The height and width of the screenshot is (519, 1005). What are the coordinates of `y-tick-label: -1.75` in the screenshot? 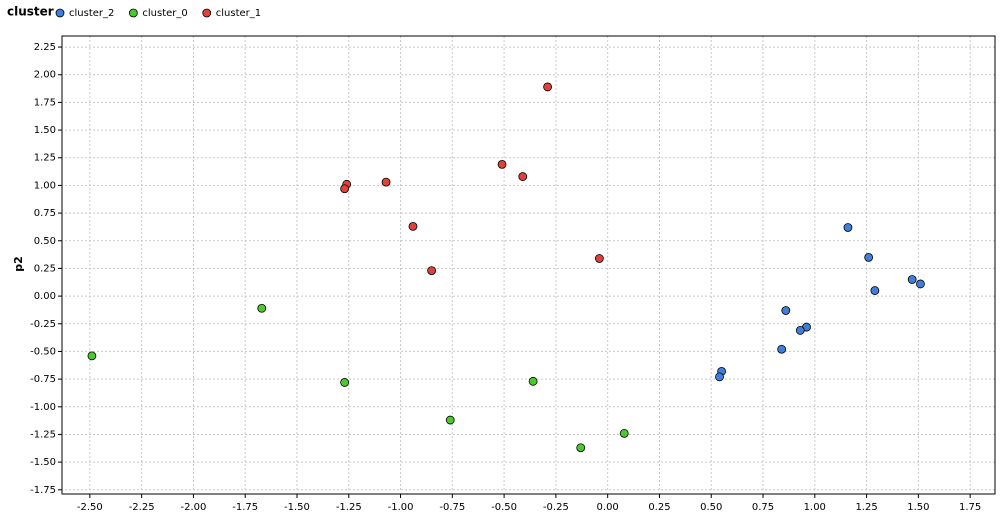 It's located at (43, 490).